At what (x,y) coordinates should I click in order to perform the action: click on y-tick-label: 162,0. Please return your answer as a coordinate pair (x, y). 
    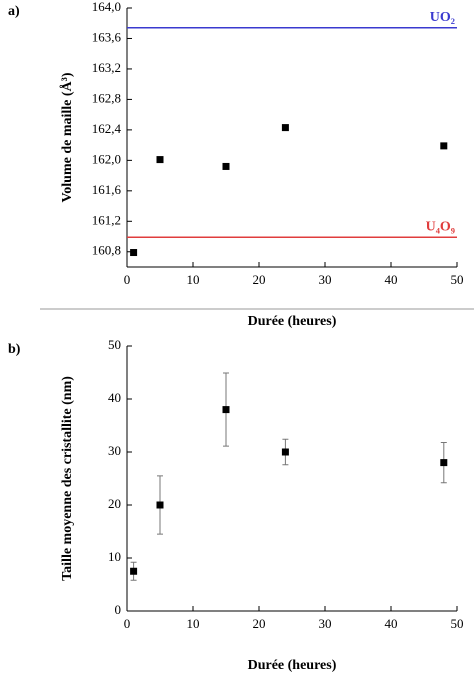
    Looking at the image, I should click on (106, 158).